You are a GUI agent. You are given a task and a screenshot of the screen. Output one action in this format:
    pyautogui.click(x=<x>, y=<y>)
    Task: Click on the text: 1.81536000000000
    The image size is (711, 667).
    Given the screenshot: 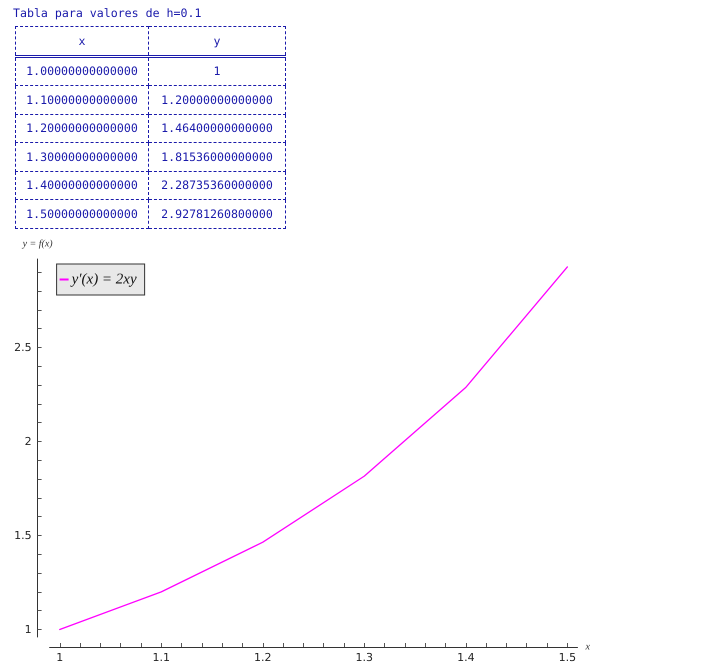 What is the action you would take?
    pyautogui.click(x=217, y=157)
    